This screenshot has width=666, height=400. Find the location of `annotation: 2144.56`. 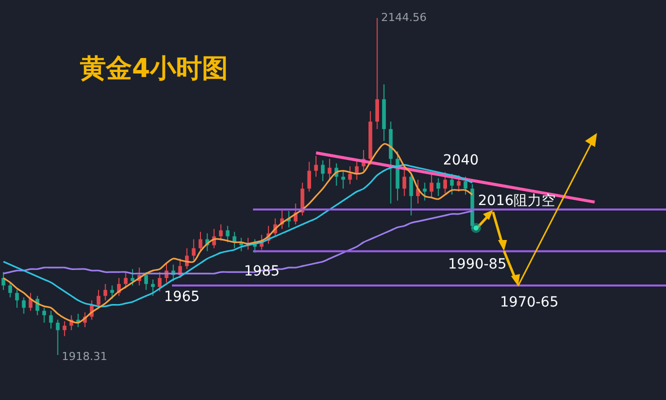

annotation: 2144.56 is located at coordinates (404, 17).